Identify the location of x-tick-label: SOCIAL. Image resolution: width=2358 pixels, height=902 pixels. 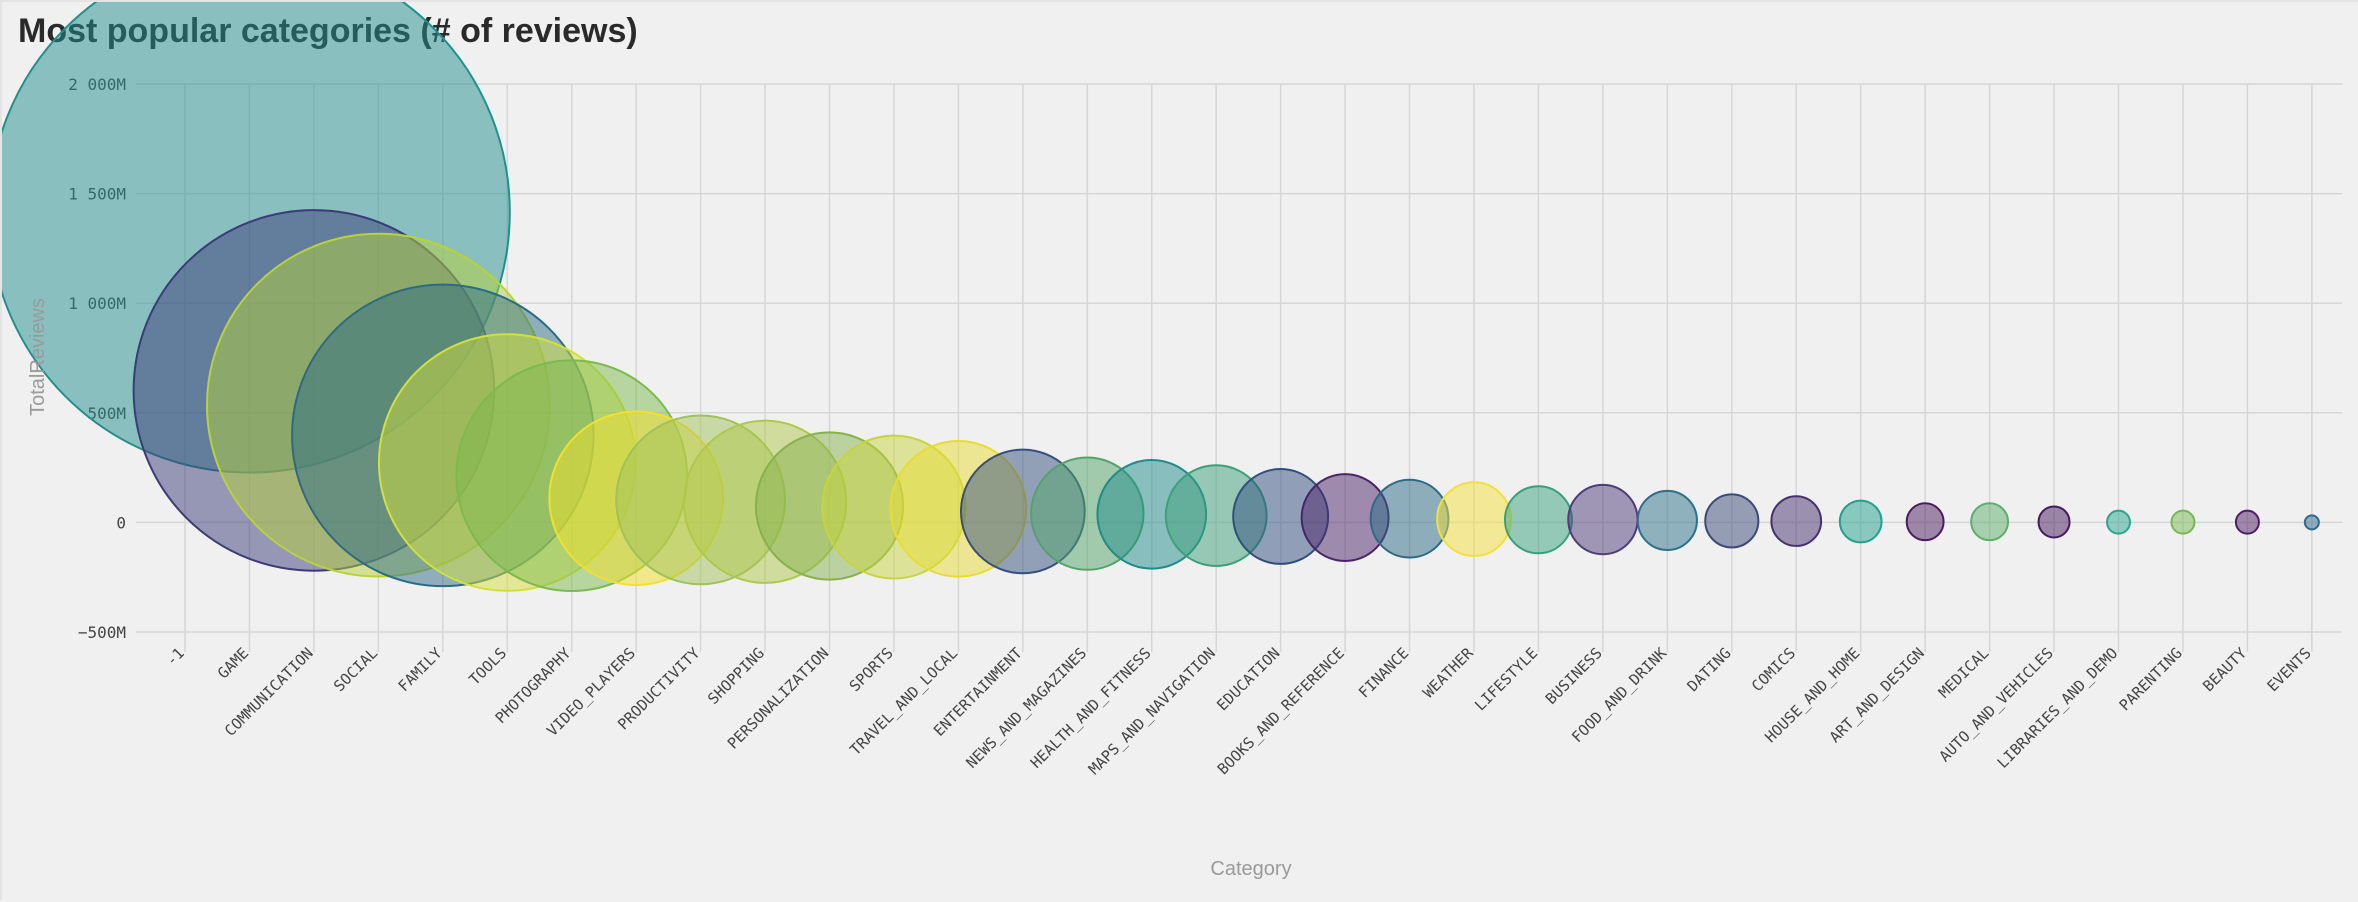
(355, 669).